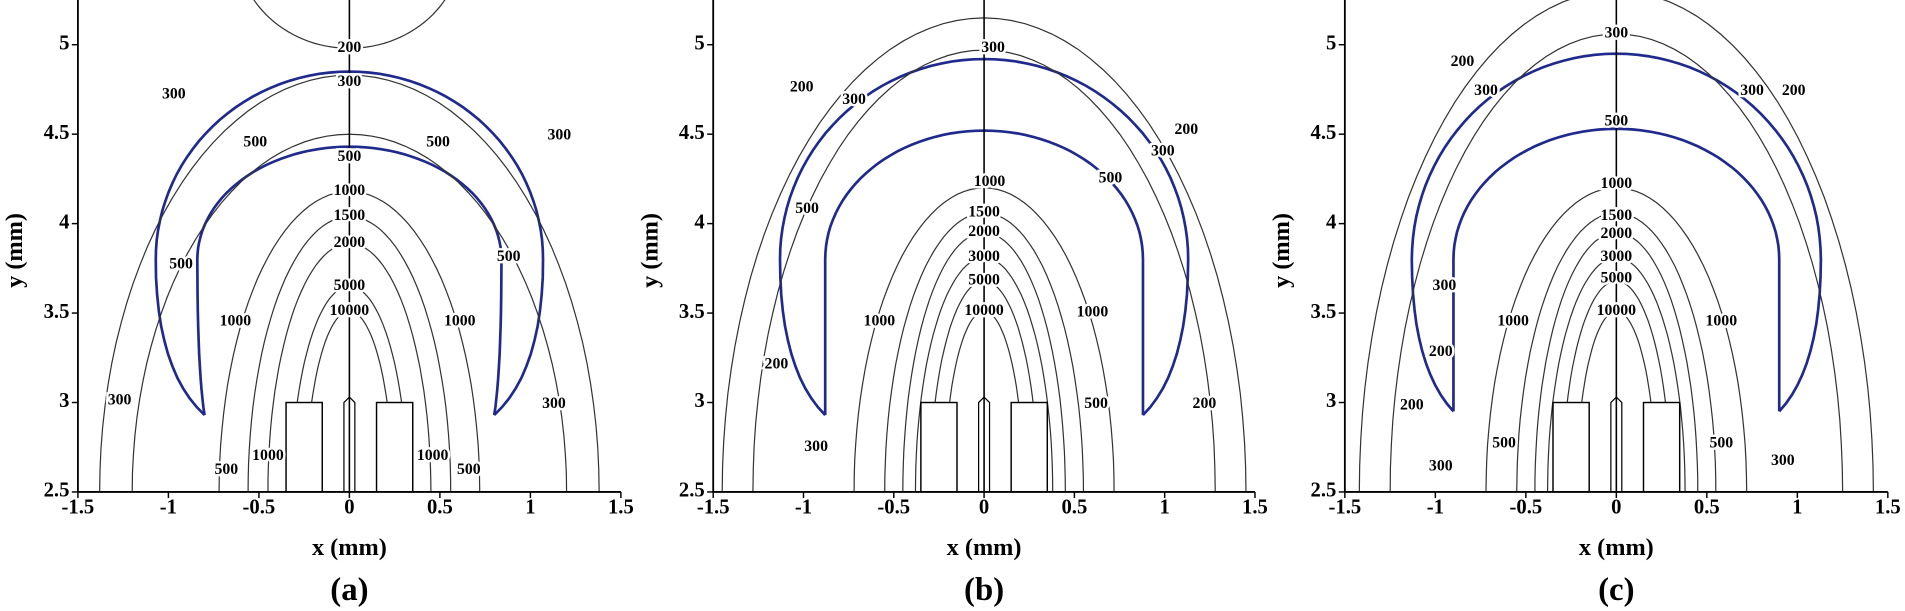 Image resolution: width=1905 pixels, height=611 pixels. Describe the element at coordinates (1616, 590) in the screenshot. I see `panel-title: (c)` at that location.